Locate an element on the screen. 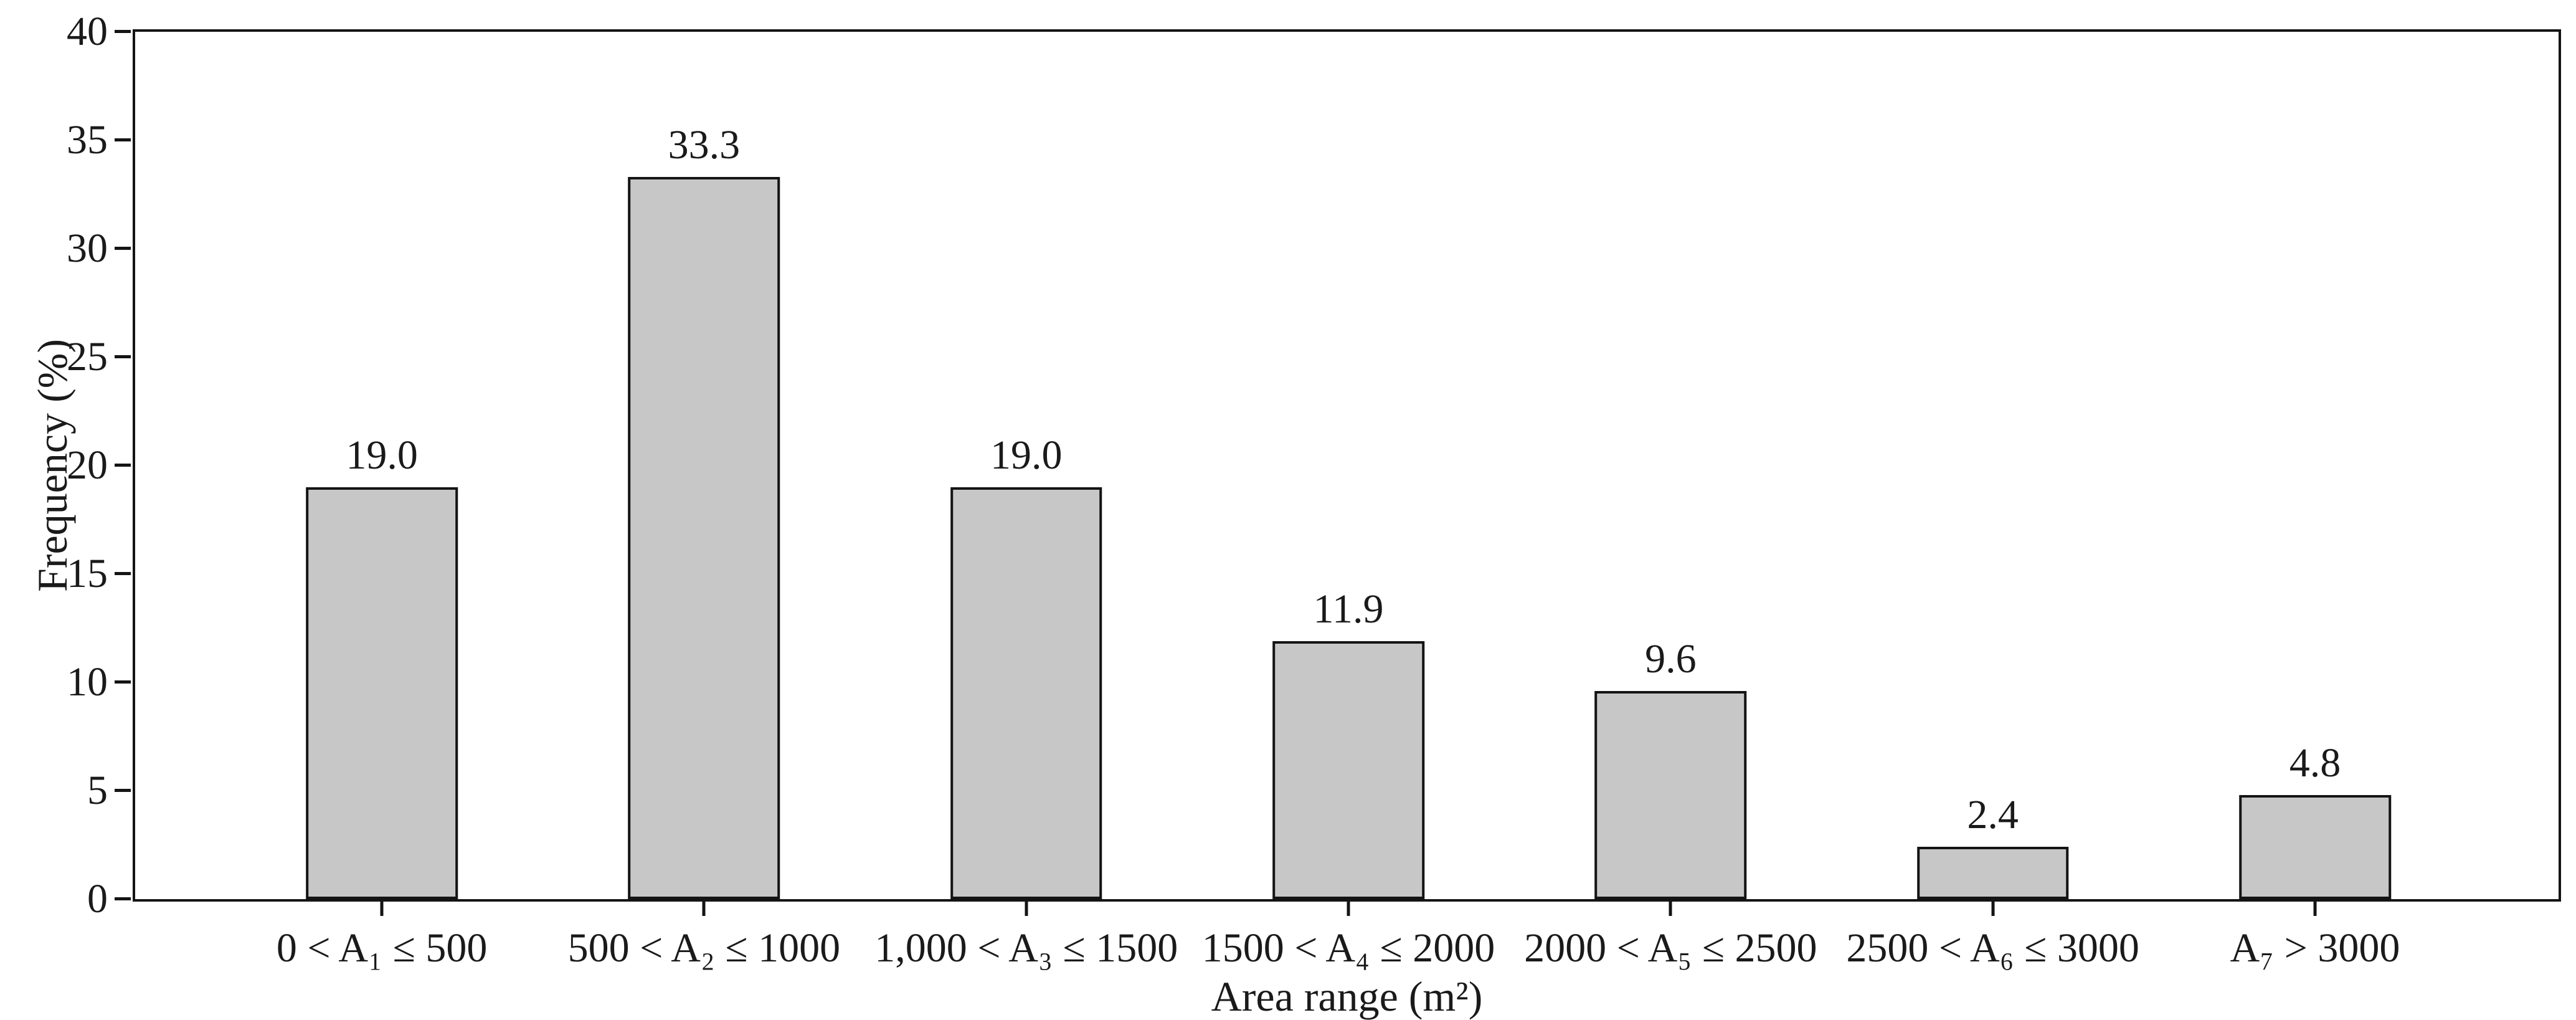  bar-value-label: 9.6 is located at coordinates (1671, 659).